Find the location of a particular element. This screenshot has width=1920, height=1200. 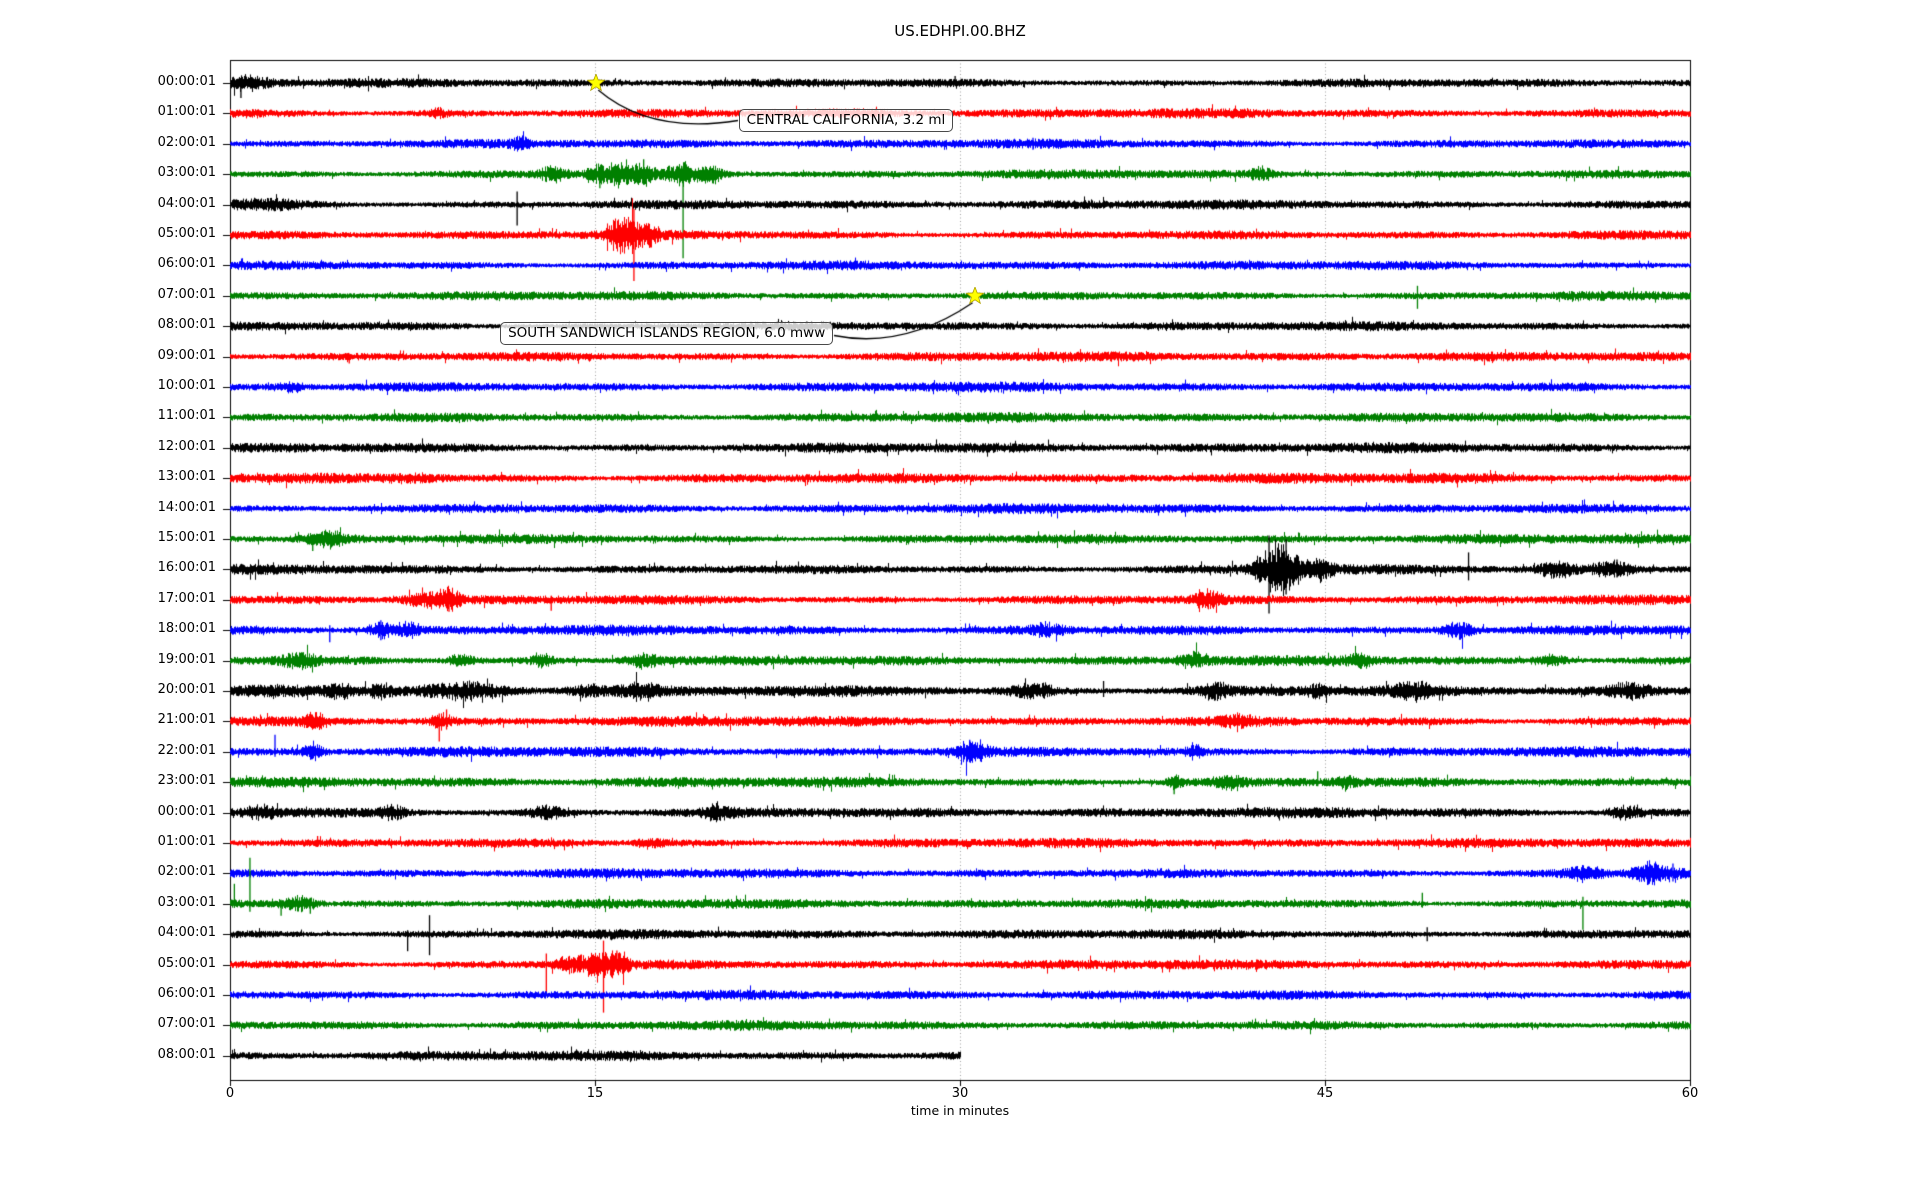

y-axis-row-label: 12:00:01 is located at coordinates (186, 446).